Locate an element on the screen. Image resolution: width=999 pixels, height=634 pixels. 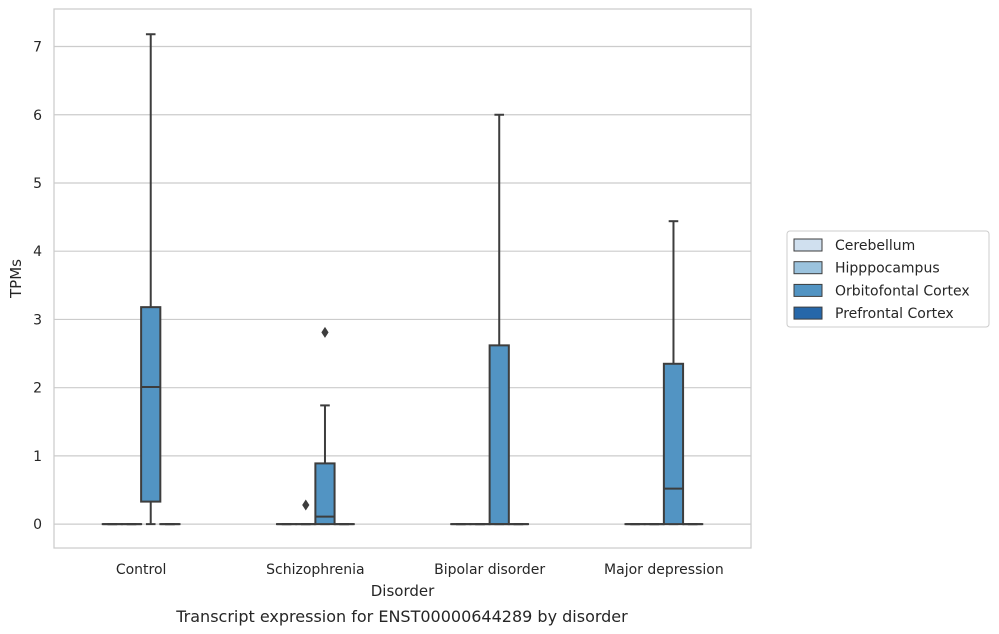
box-control-orbitofontal-cortex is located at coordinates (151, 279).